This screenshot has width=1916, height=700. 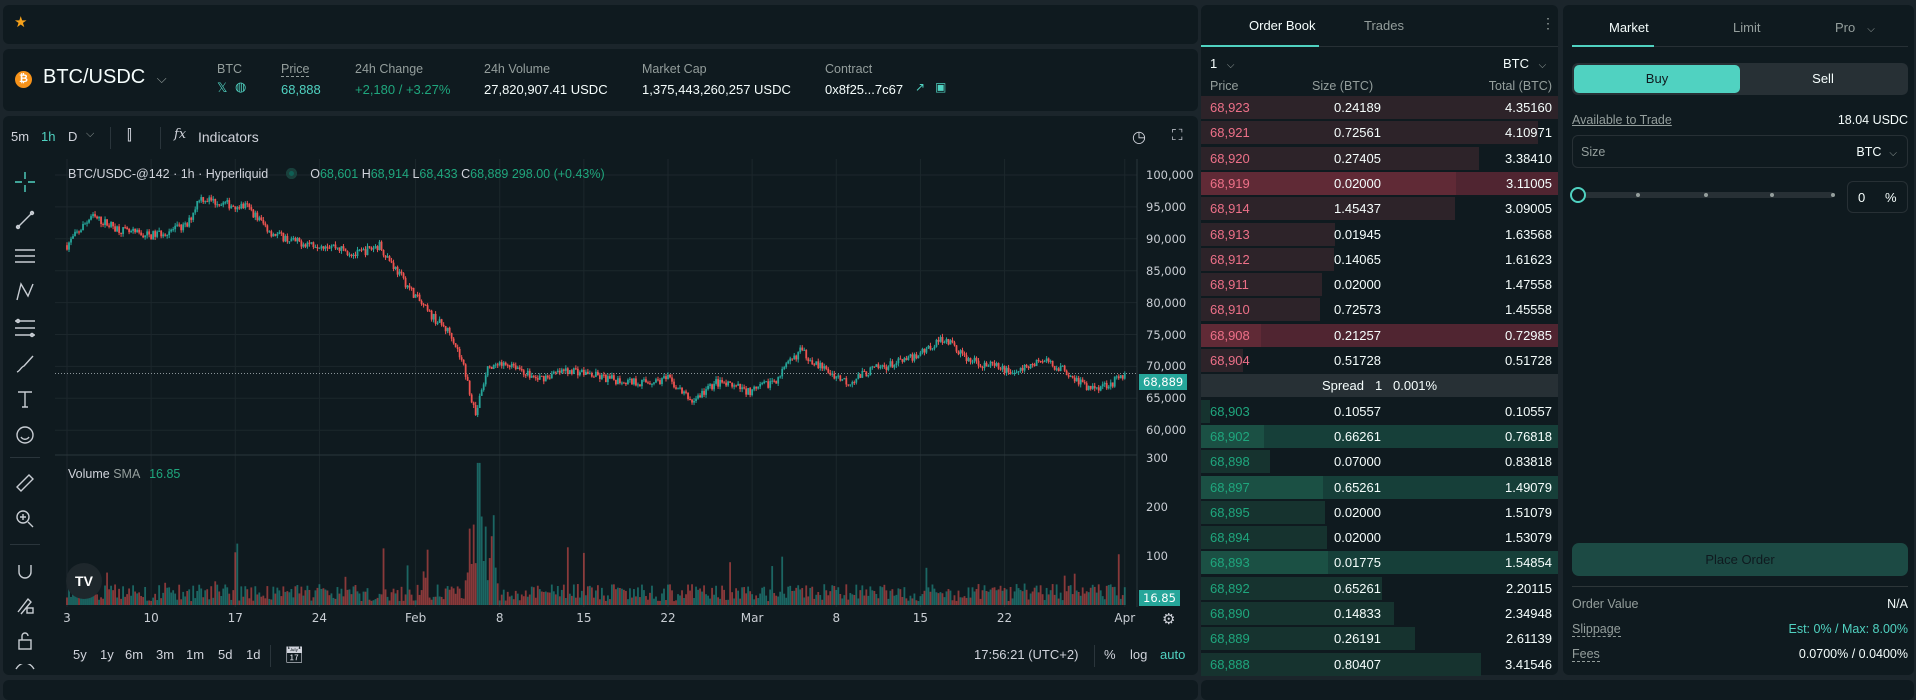 What do you see at coordinates (84, 581) in the screenshot?
I see `tradingview-logo: TV` at bounding box center [84, 581].